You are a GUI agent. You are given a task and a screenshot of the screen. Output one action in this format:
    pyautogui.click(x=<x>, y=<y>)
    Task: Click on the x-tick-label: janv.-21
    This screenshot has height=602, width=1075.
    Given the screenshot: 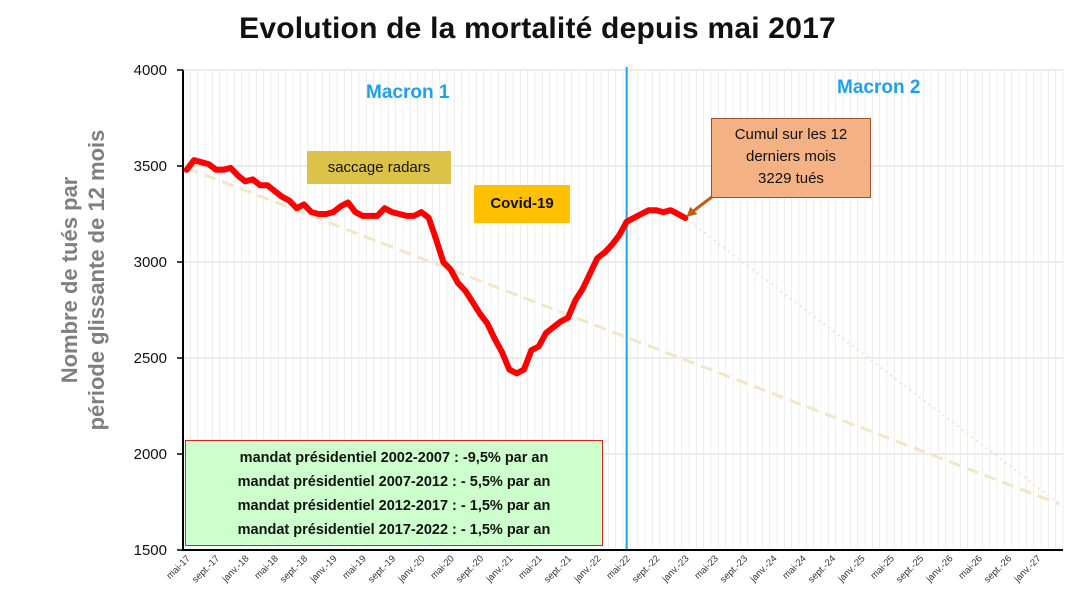 What is the action you would take?
    pyautogui.click(x=500, y=569)
    